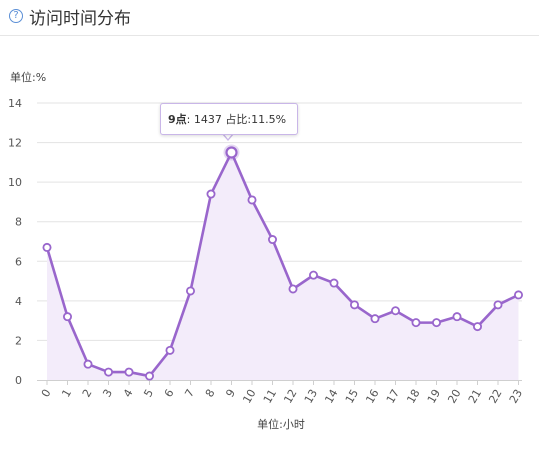 Image resolution: width=539 pixels, height=452 pixels. I want to click on tooltip-count: 1437, so click(207, 119).